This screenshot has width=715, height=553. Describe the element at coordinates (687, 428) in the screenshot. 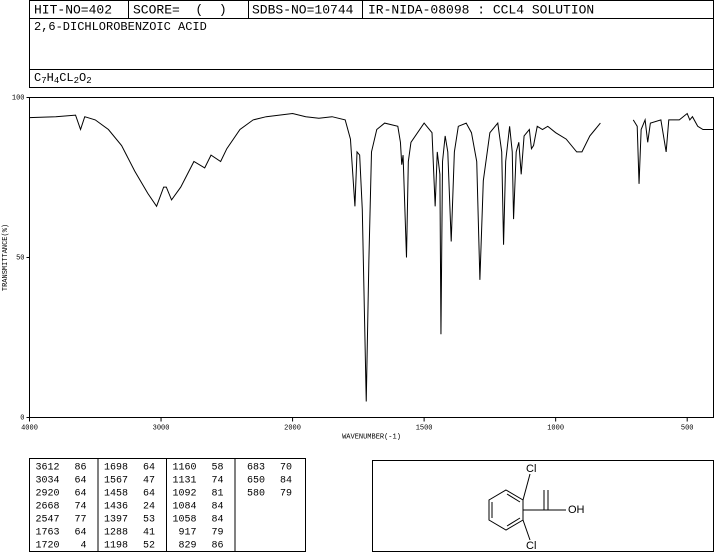

I see `x-tick-label: 500` at that location.